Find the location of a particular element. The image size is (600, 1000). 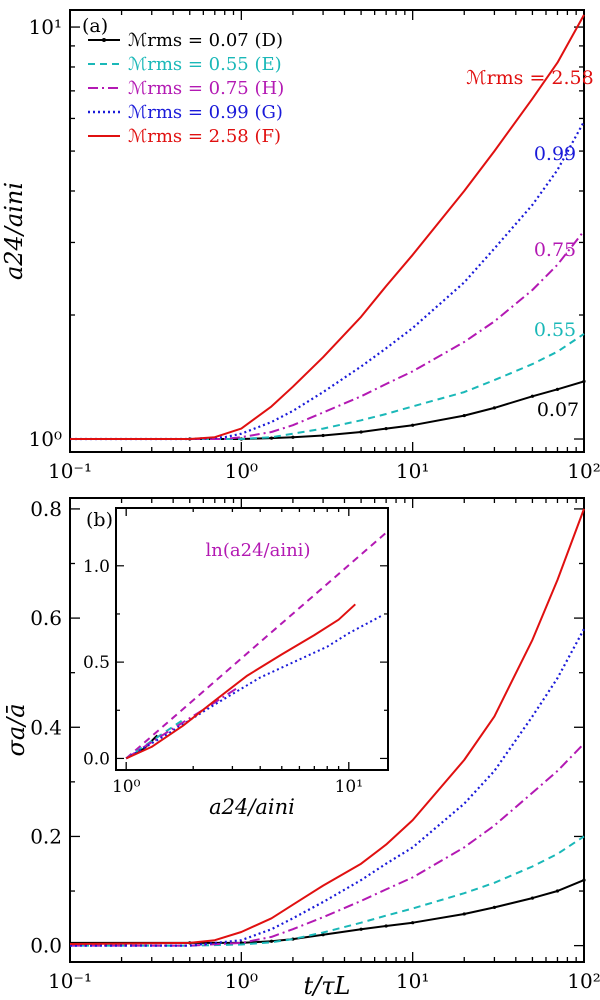

inset-background is located at coordinates (252, 639).